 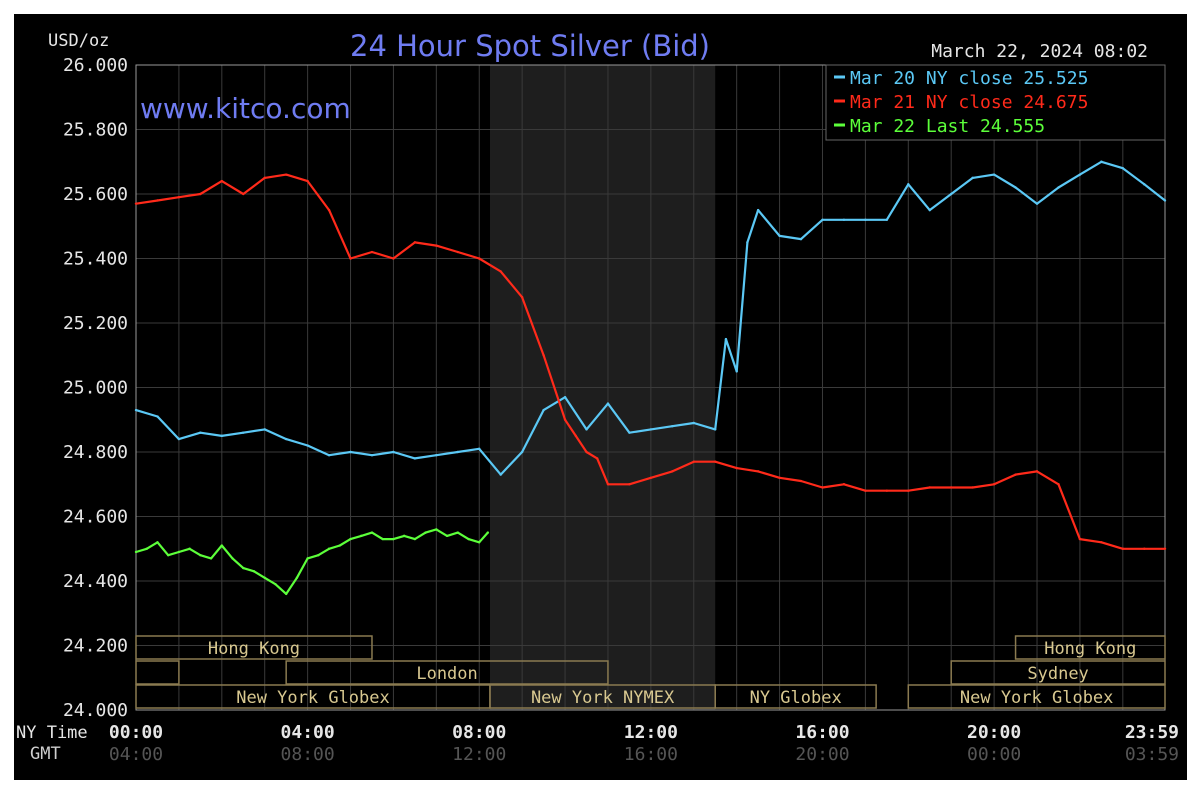 I want to click on y-tick-label: 25.800, so click(x=95, y=130).